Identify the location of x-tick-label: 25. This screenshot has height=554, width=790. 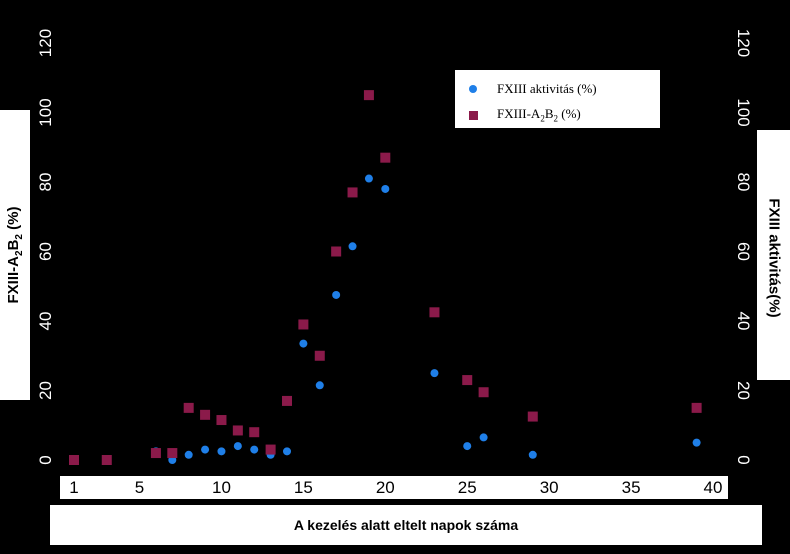
(467, 487).